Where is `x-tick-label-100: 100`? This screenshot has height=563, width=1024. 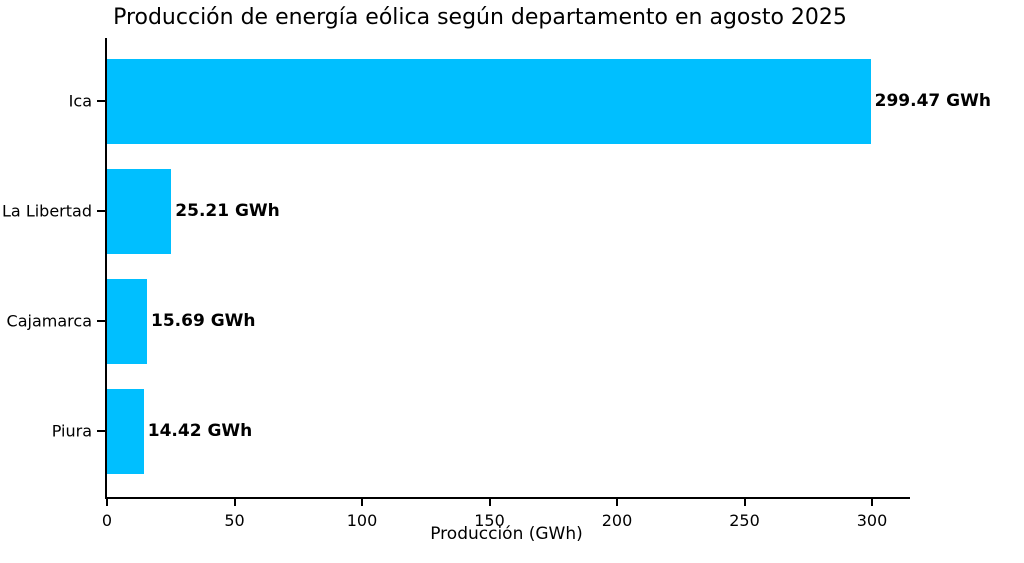 x-tick-label-100: 100 is located at coordinates (362, 520).